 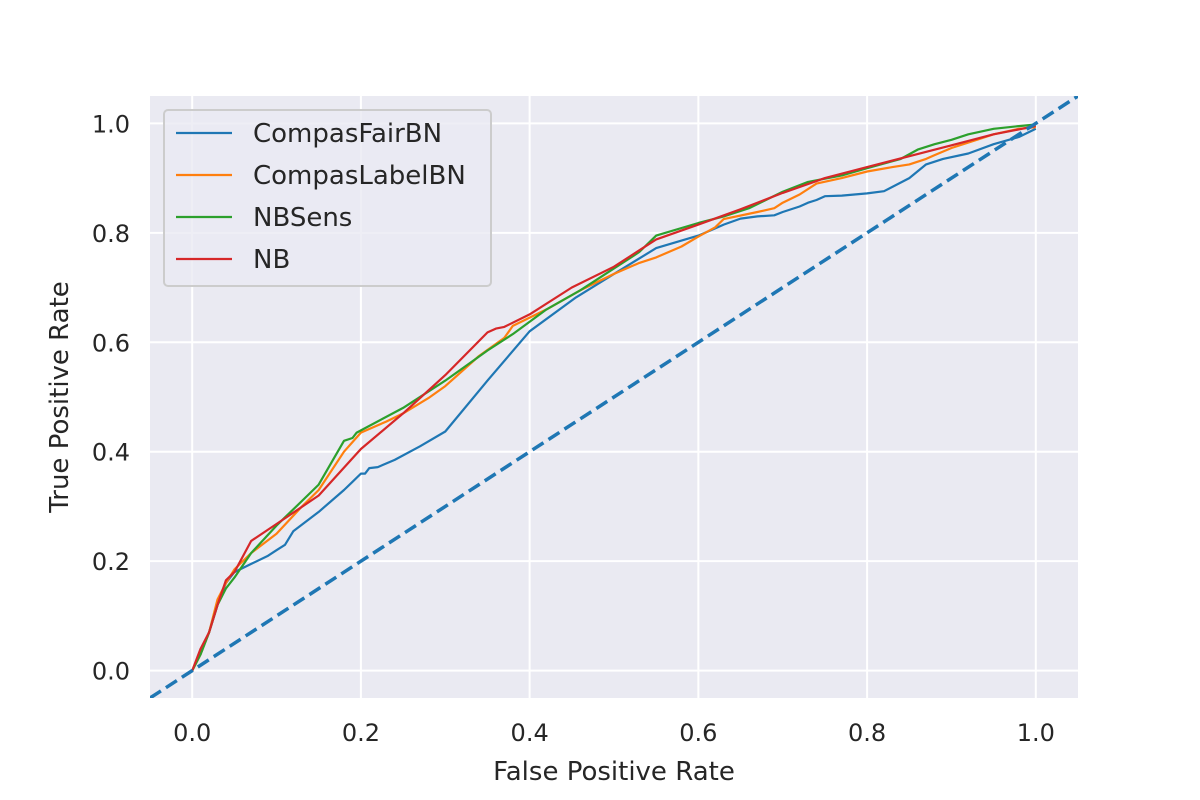 I want to click on x-tick-label: 0.4, so click(x=530, y=733).